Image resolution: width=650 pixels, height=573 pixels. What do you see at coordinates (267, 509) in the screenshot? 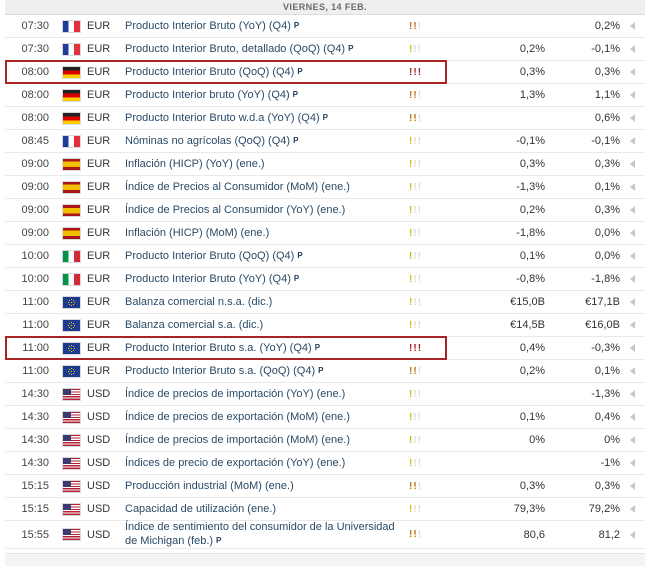
I see `event-link: Capacidad de utilización (ene.)` at bounding box center [267, 509].